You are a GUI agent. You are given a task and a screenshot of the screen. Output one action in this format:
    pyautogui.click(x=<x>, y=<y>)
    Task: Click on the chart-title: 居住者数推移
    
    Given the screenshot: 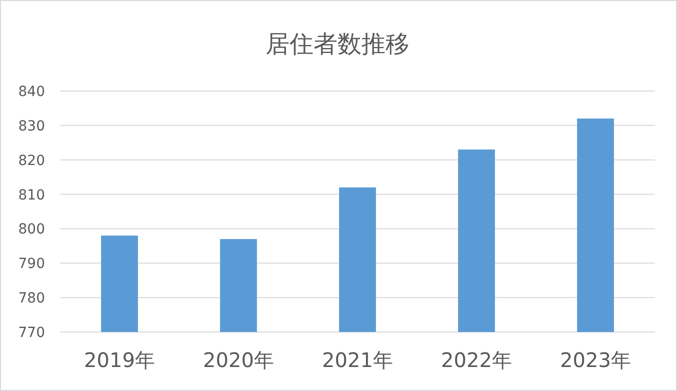 What is the action you would take?
    pyautogui.click(x=338, y=44)
    